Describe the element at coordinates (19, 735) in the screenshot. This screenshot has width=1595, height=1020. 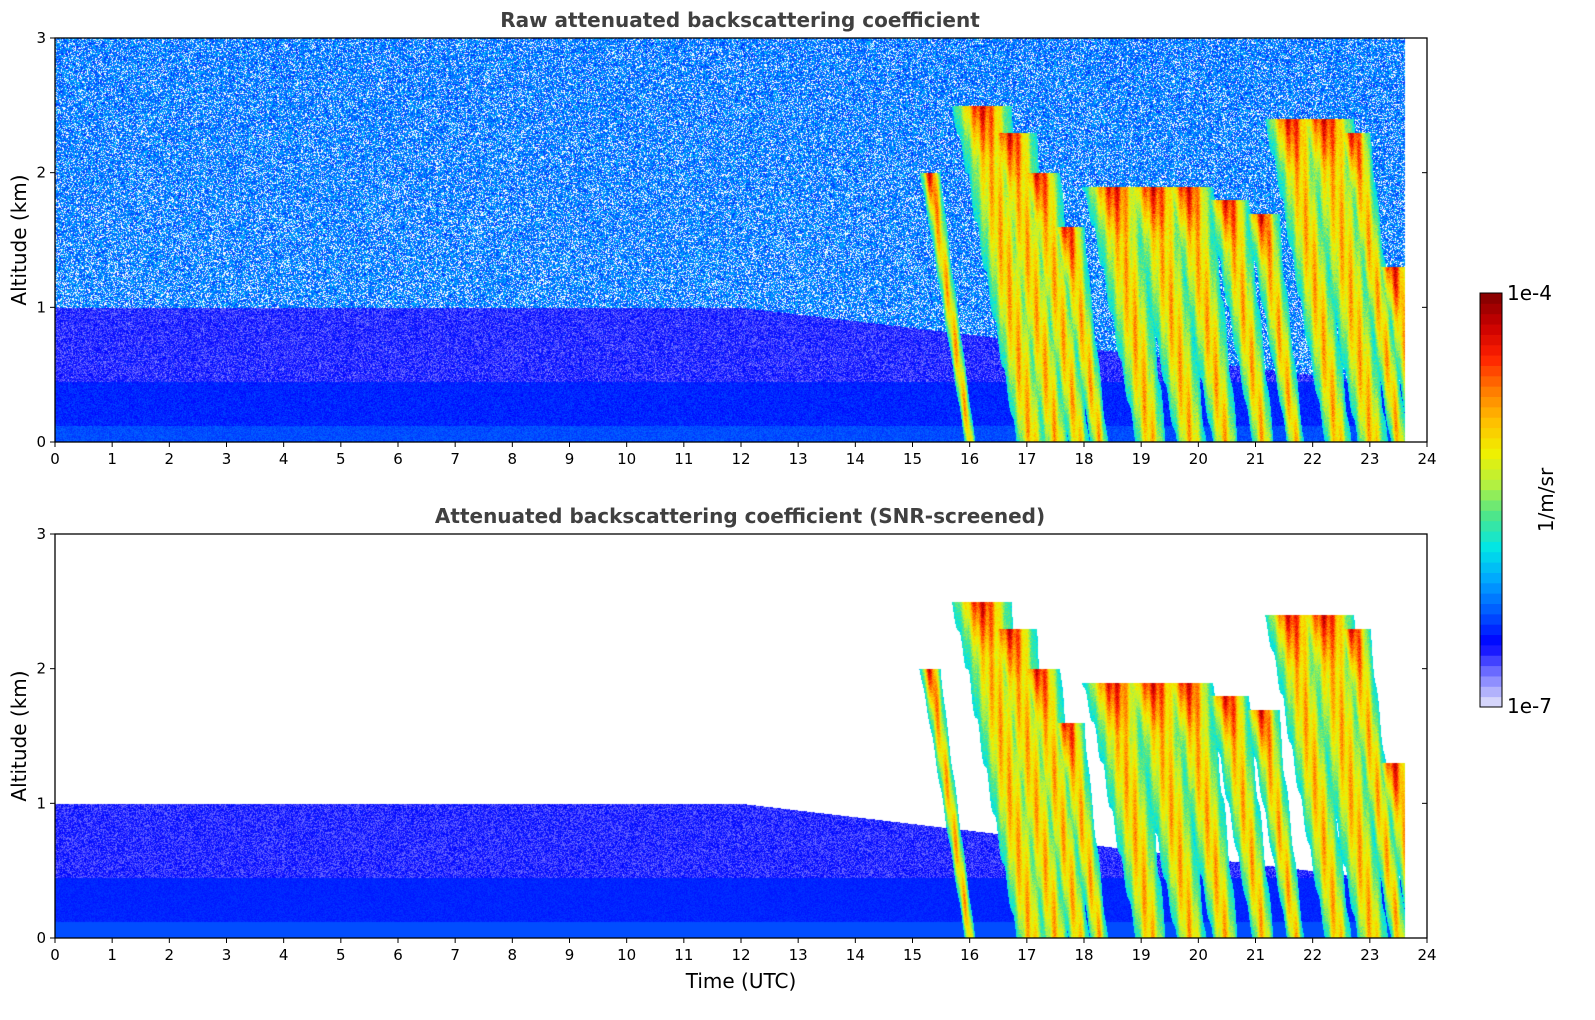
I see `y-axis-label-screened: Altitude (km)` at that location.